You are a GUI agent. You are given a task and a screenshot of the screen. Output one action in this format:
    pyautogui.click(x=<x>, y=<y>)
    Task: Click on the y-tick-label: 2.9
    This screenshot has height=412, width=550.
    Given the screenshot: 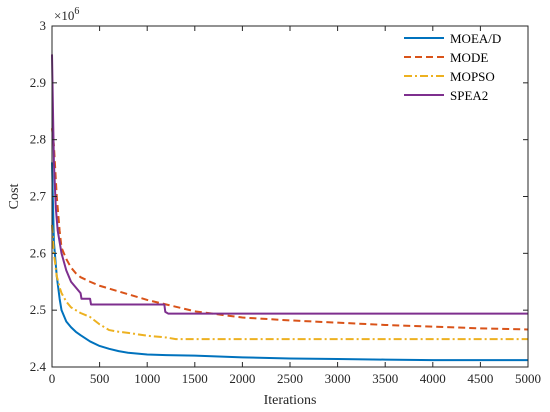 What is the action you would take?
    pyautogui.click(x=38, y=82)
    